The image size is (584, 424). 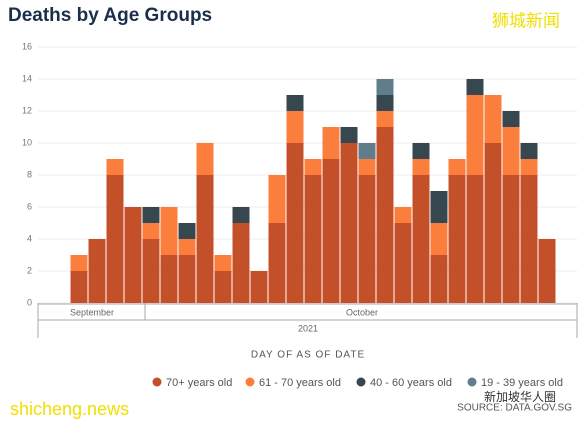 I want to click on x-axis-label: DAY OF AS OF DATE, so click(x=308, y=355).